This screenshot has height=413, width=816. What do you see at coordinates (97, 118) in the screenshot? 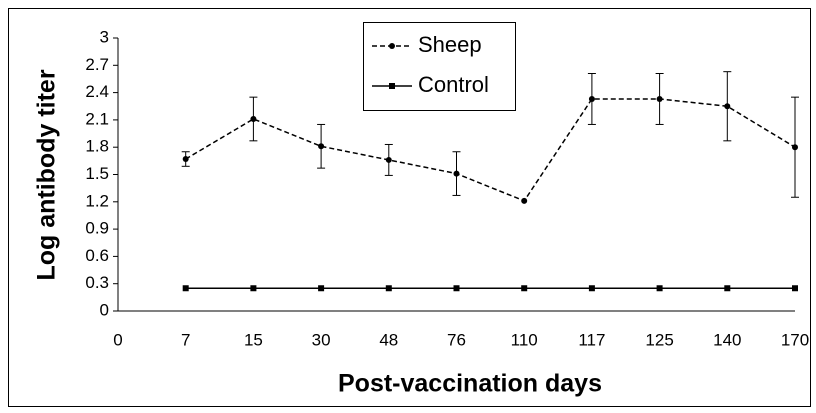
I see `y-tick-label: 2.1` at bounding box center [97, 118].